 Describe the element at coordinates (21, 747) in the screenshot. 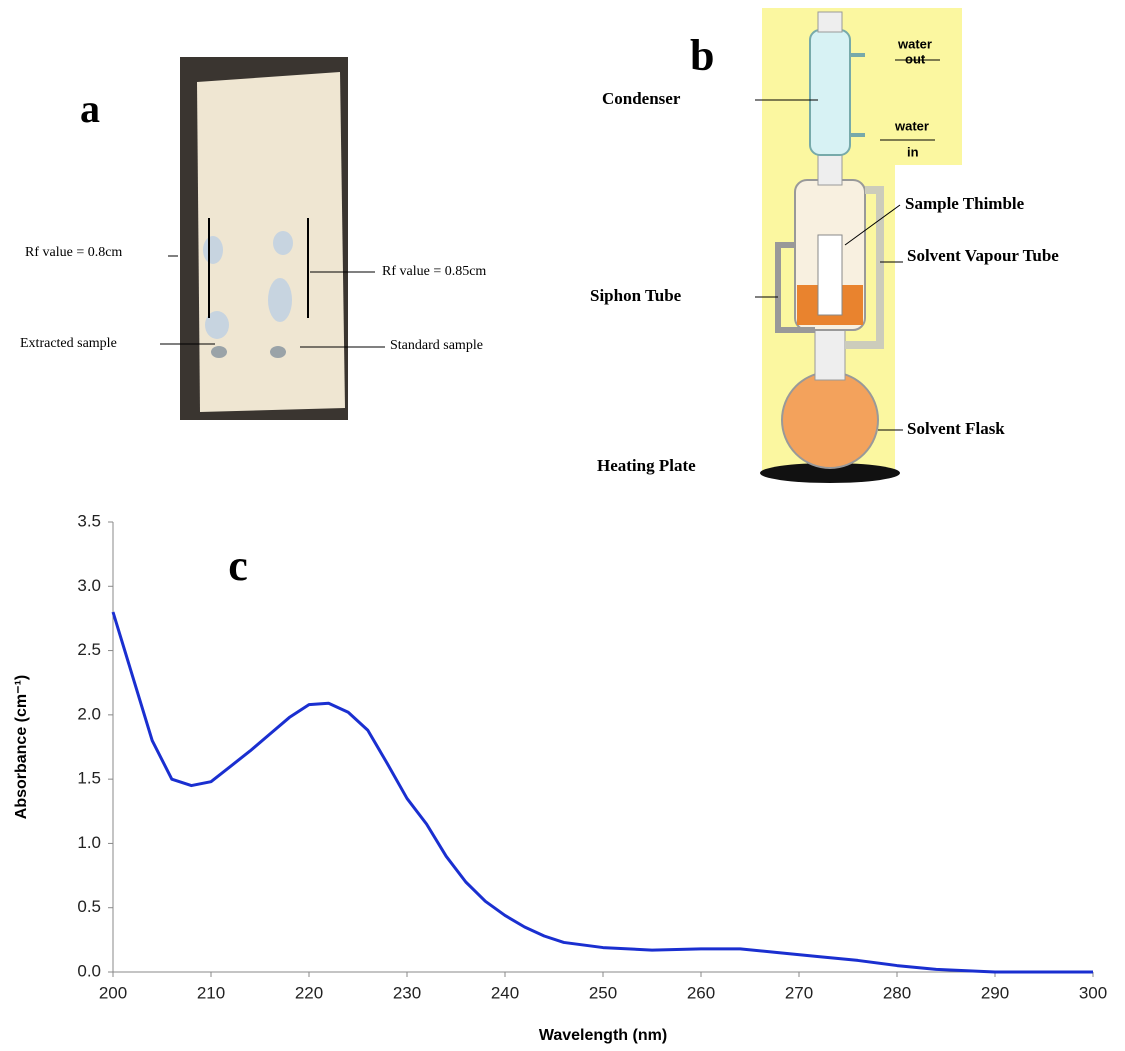

I see `y-axis-title: Absorbance (cm⁻¹)` at that location.